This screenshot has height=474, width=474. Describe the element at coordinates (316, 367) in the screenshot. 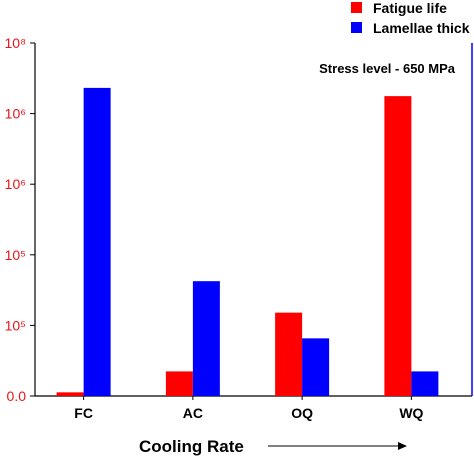

I see `bar-lamellae-thickness-oq` at that location.